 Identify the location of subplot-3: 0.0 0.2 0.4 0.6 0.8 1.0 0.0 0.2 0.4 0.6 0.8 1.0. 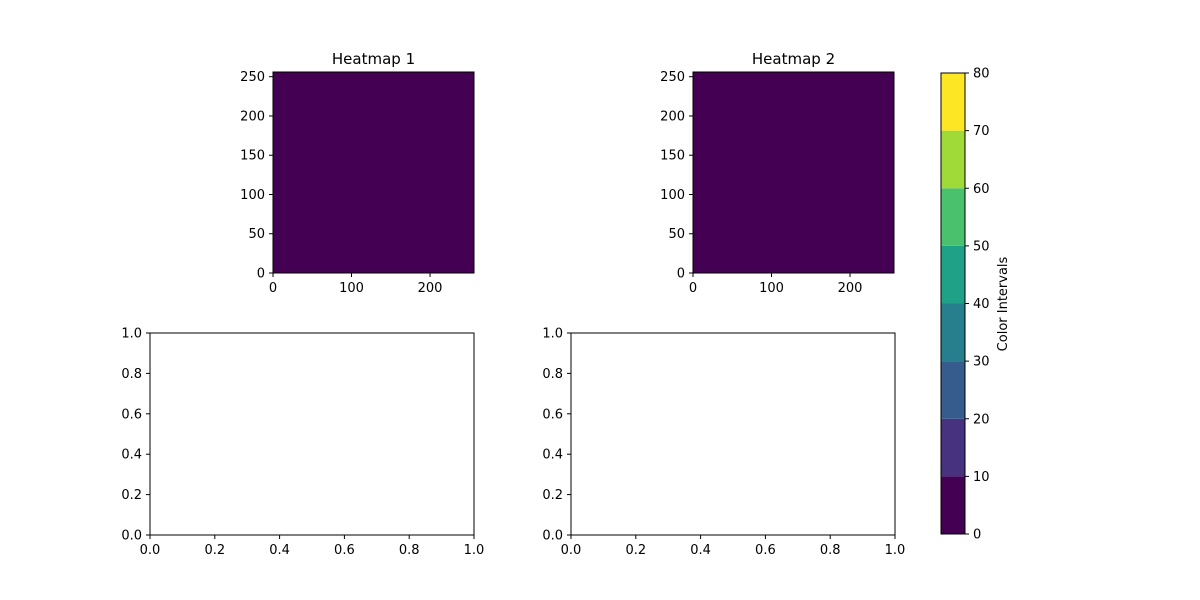
(302, 443).